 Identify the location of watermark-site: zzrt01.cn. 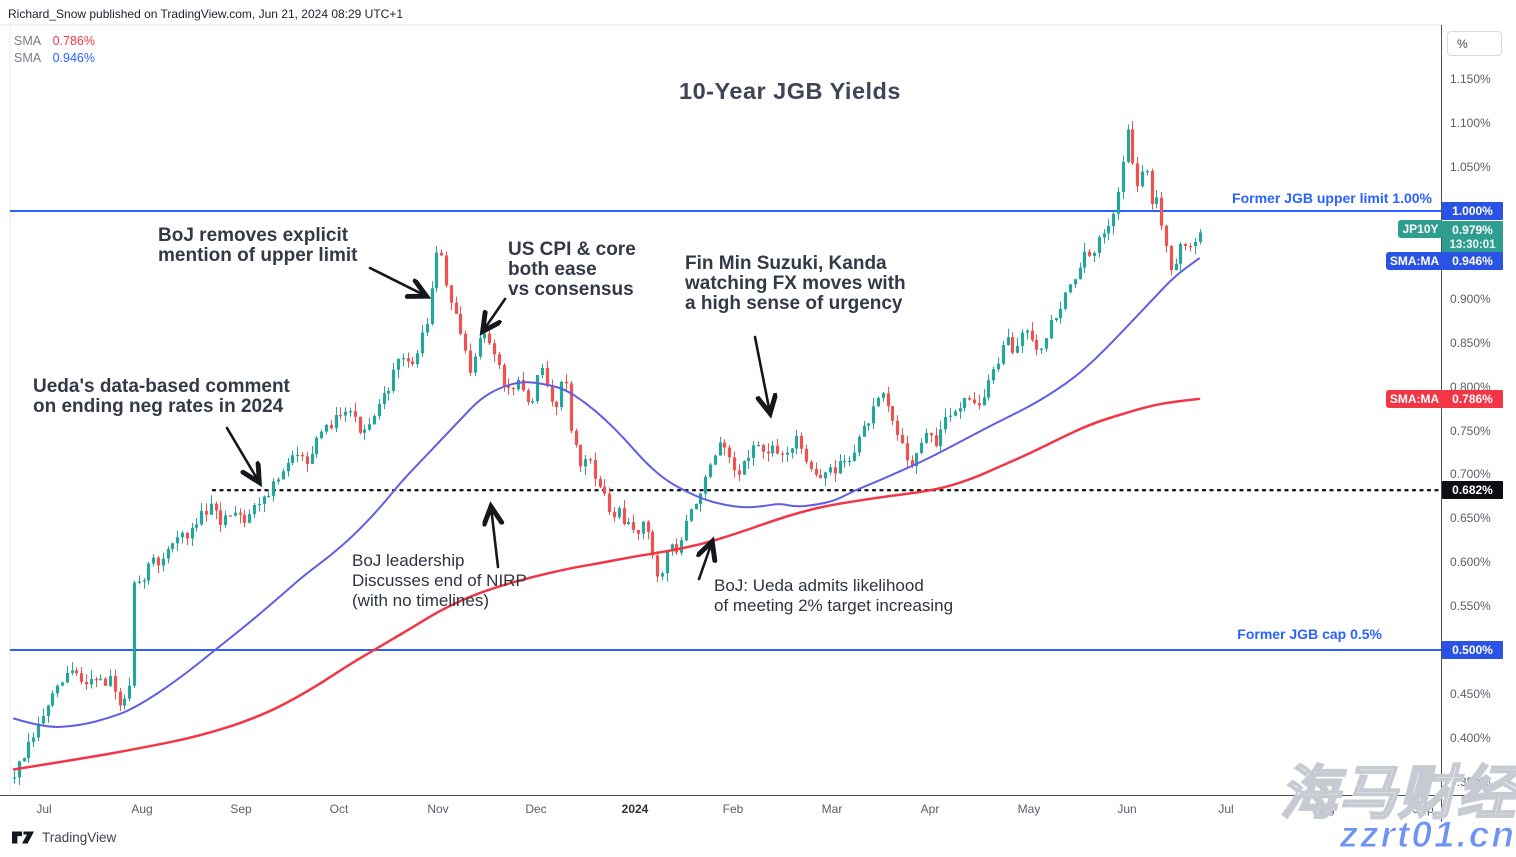
(1427, 835).